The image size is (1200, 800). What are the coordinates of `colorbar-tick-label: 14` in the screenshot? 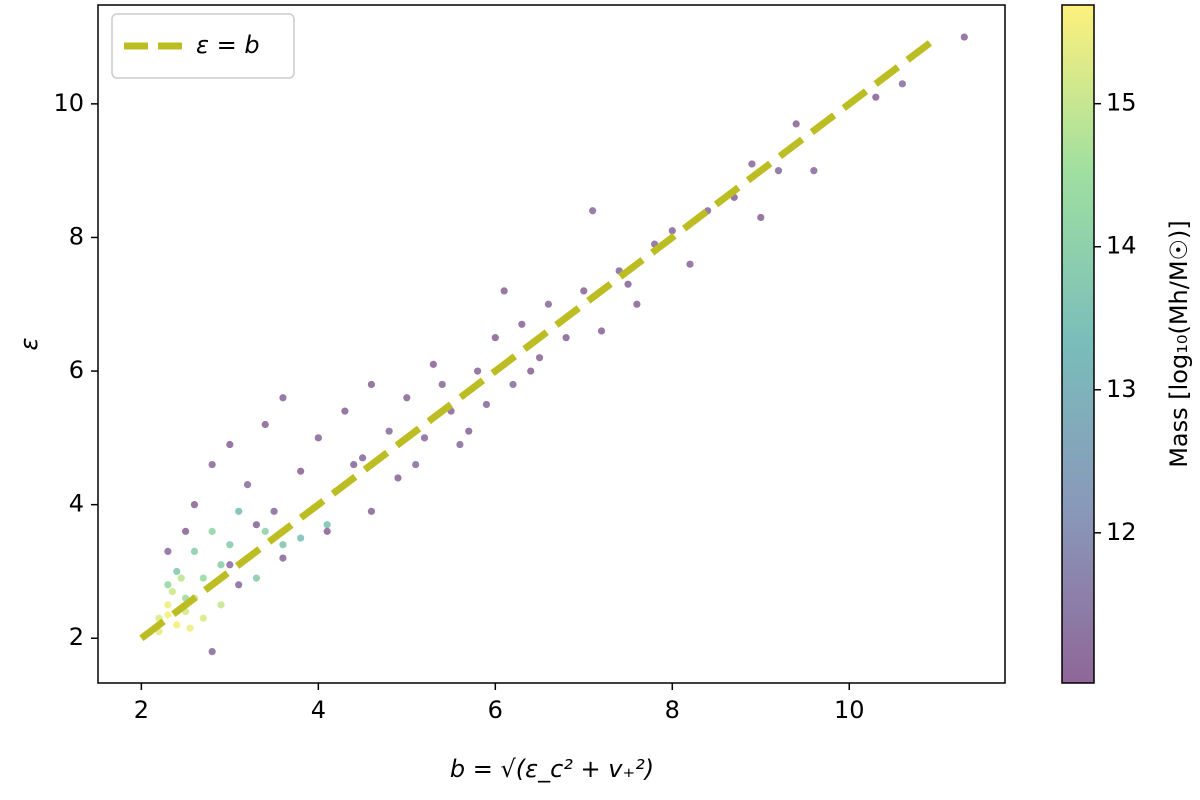 It's located at (1121, 246).